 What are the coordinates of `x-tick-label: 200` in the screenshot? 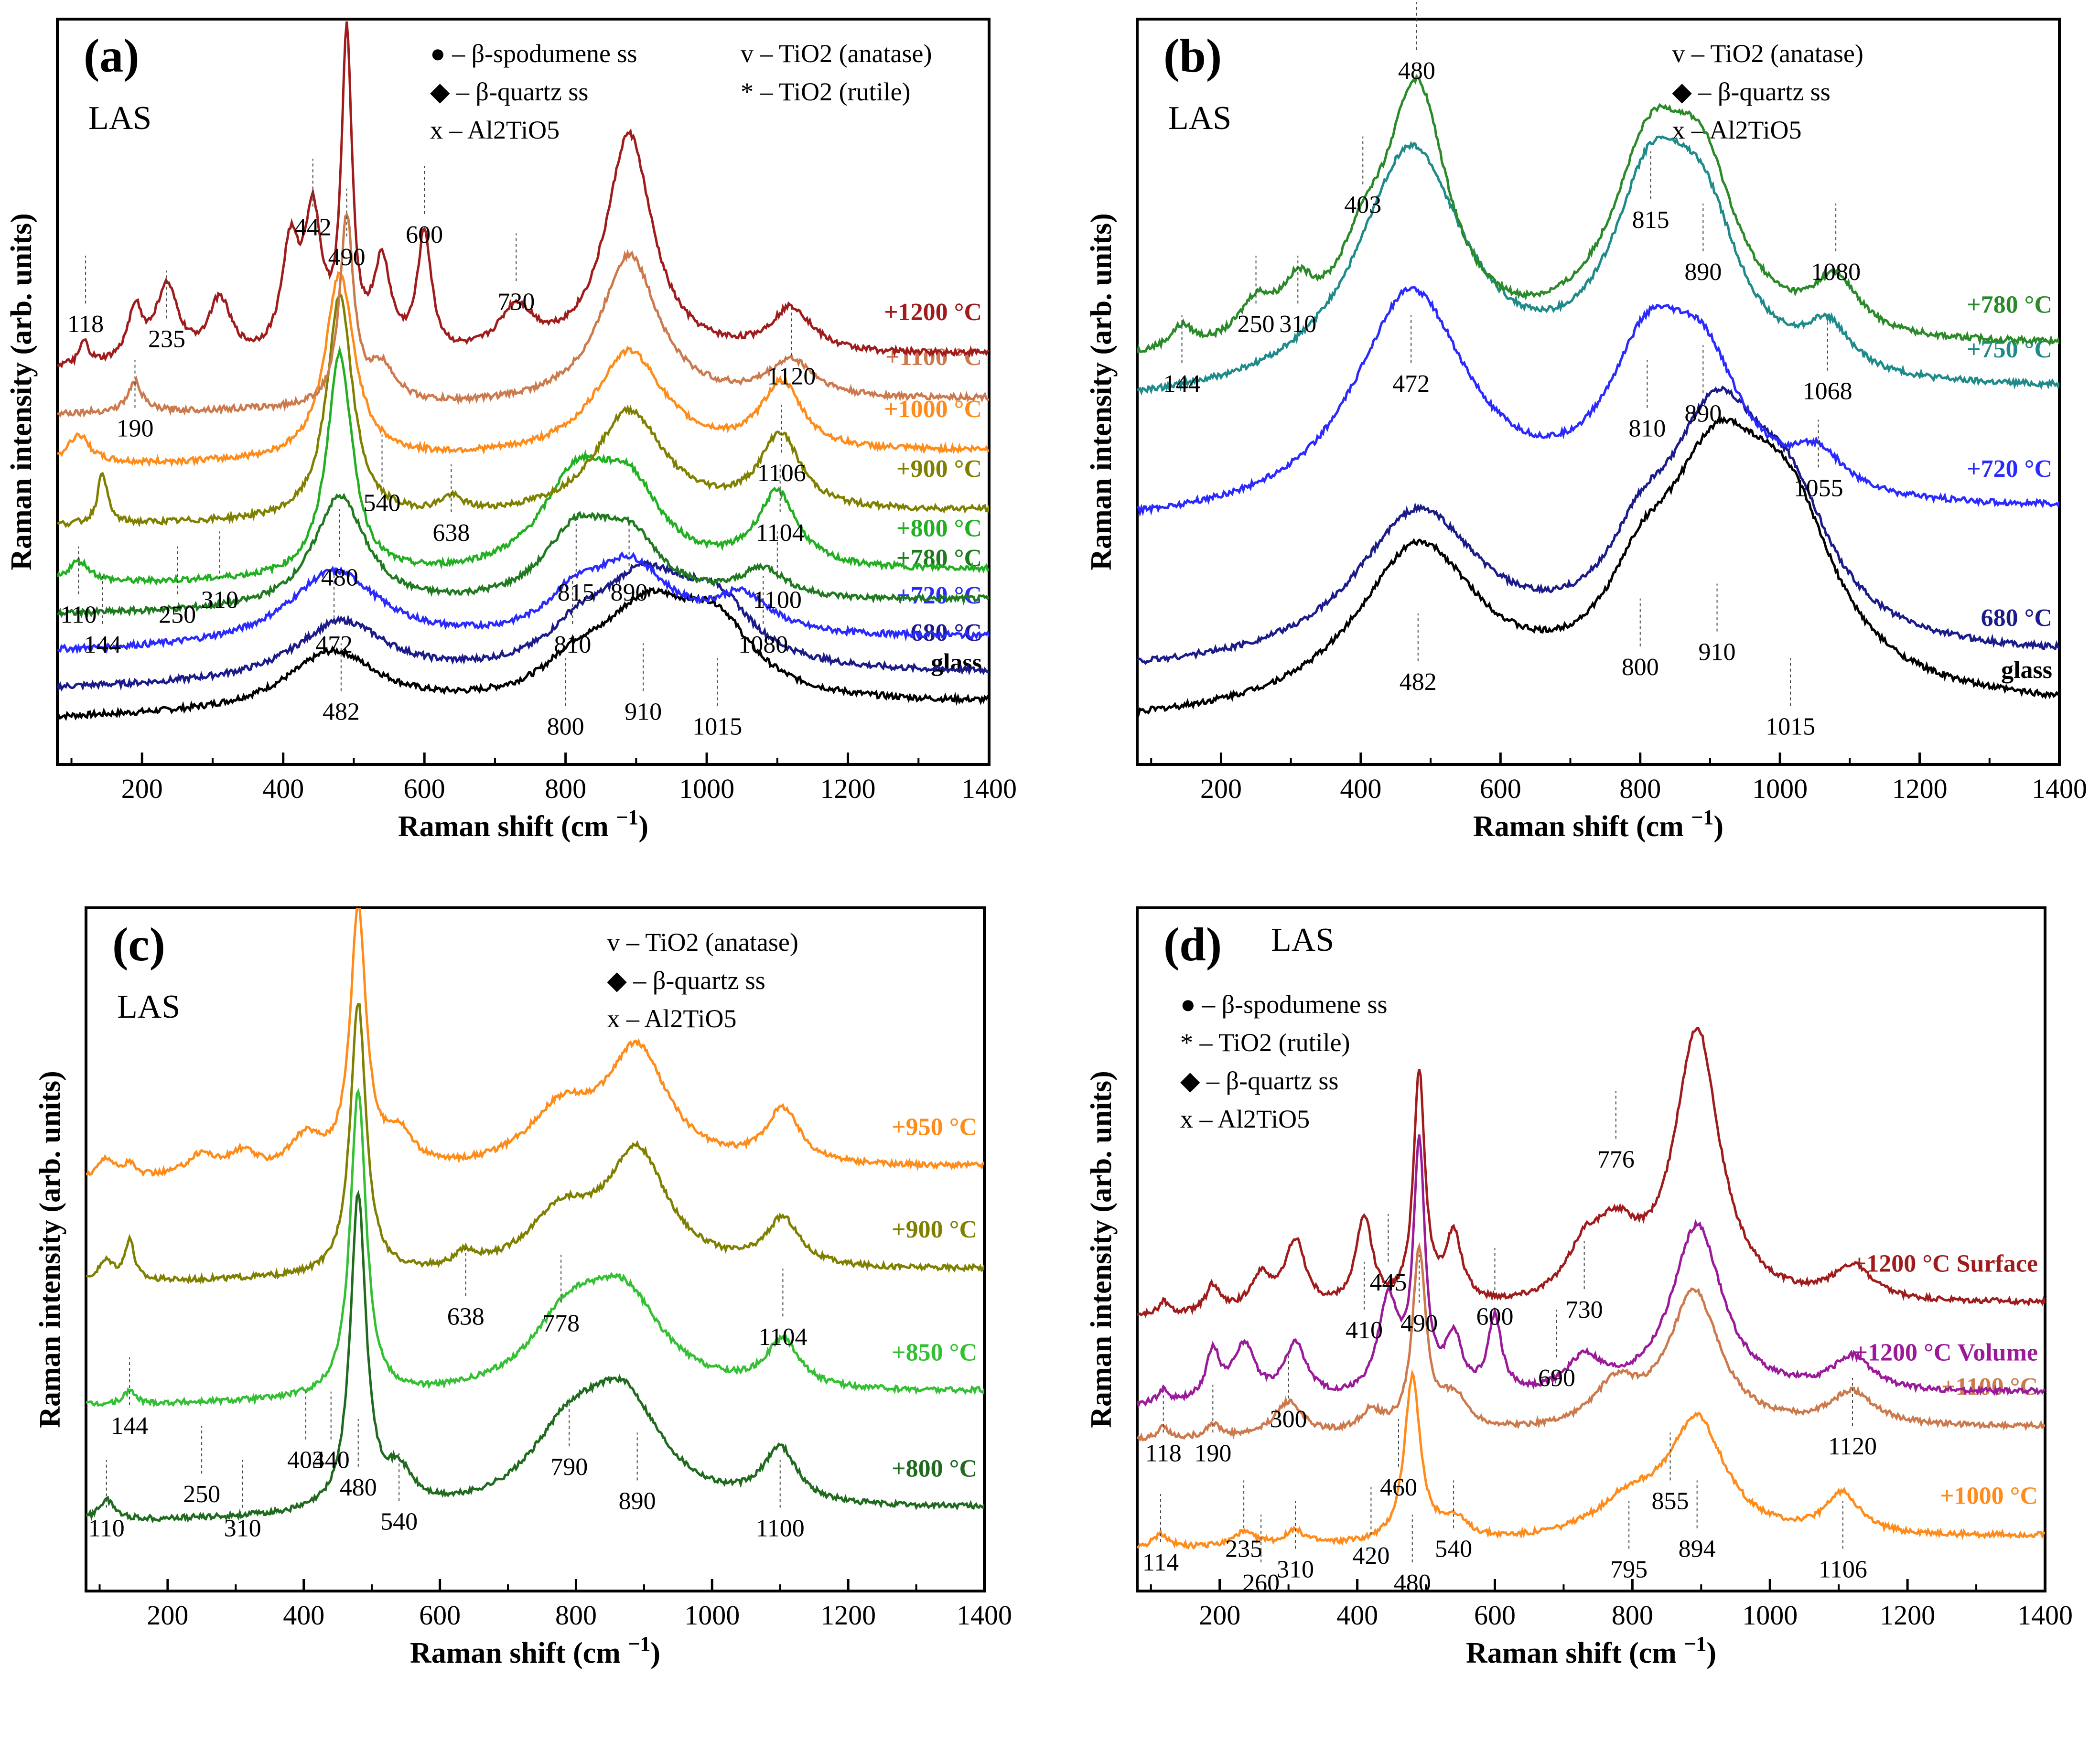 It's located at (167, 1616).